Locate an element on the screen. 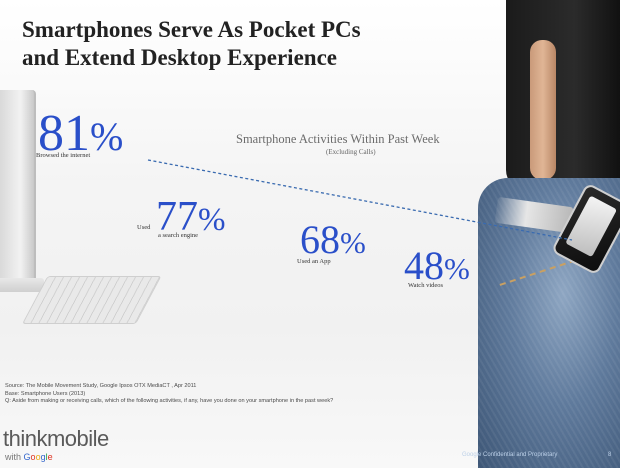 The height and width of the screenshot is (468, 620). logo-wordmark: thinkmobile is located at coordinates (56, 439).